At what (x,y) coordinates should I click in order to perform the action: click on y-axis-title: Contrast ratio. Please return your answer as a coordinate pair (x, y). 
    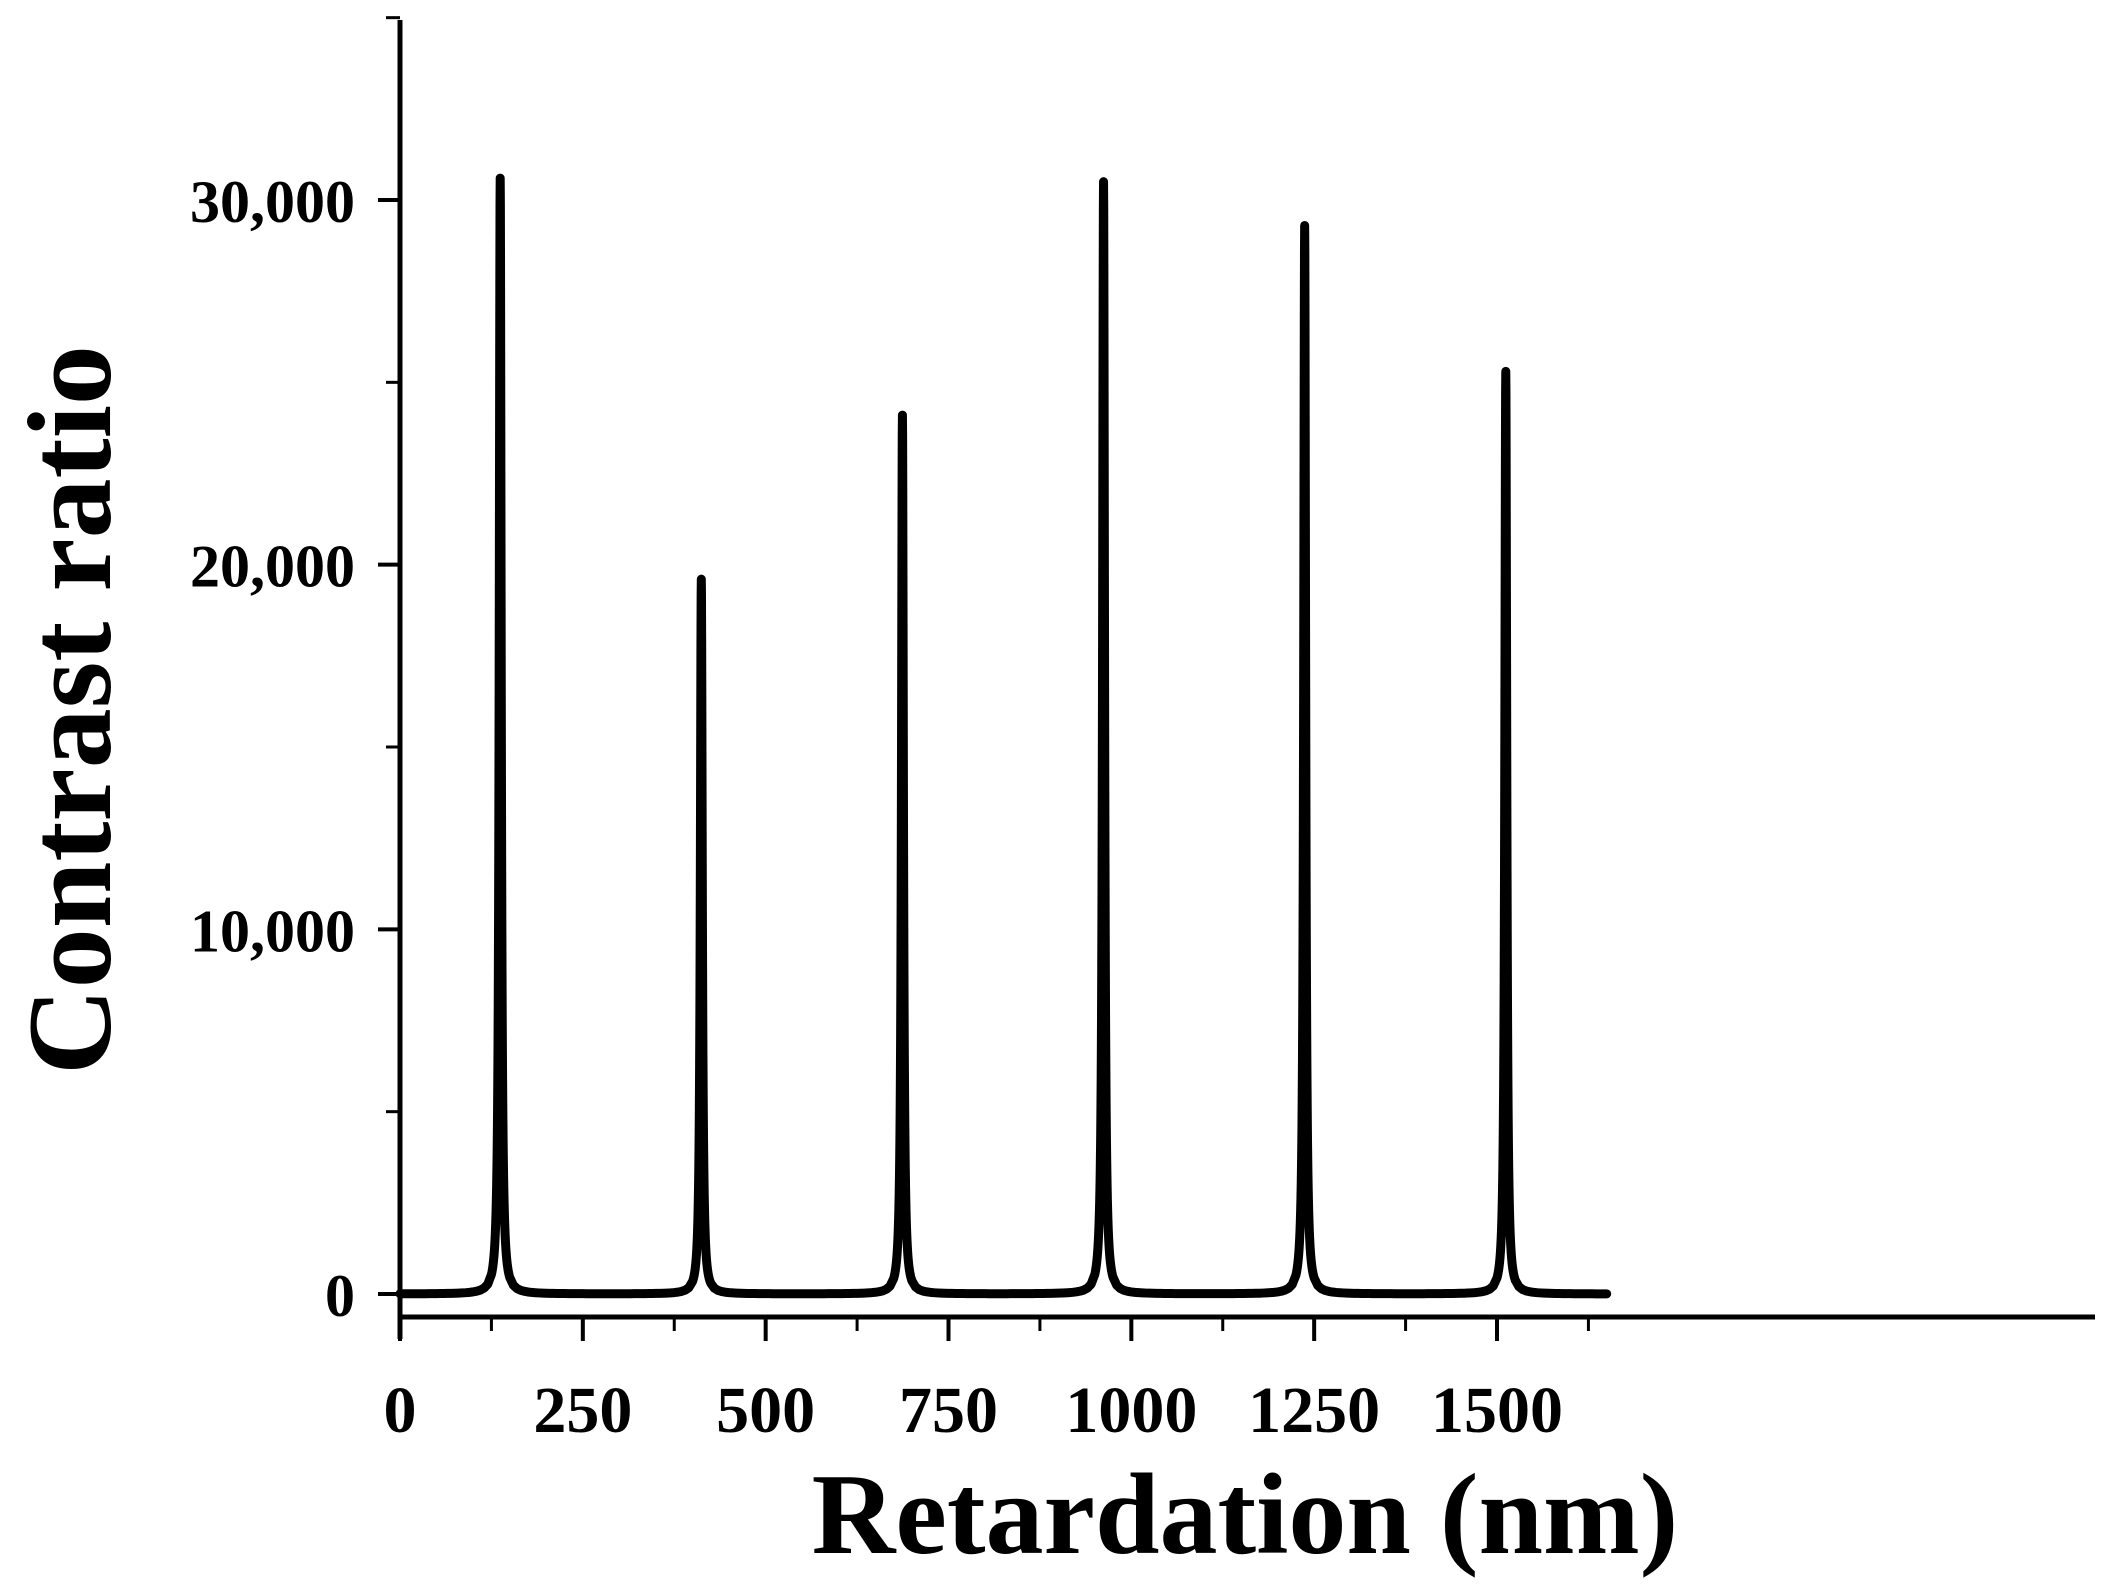
    Looking at the image, I should click on (69, 710).